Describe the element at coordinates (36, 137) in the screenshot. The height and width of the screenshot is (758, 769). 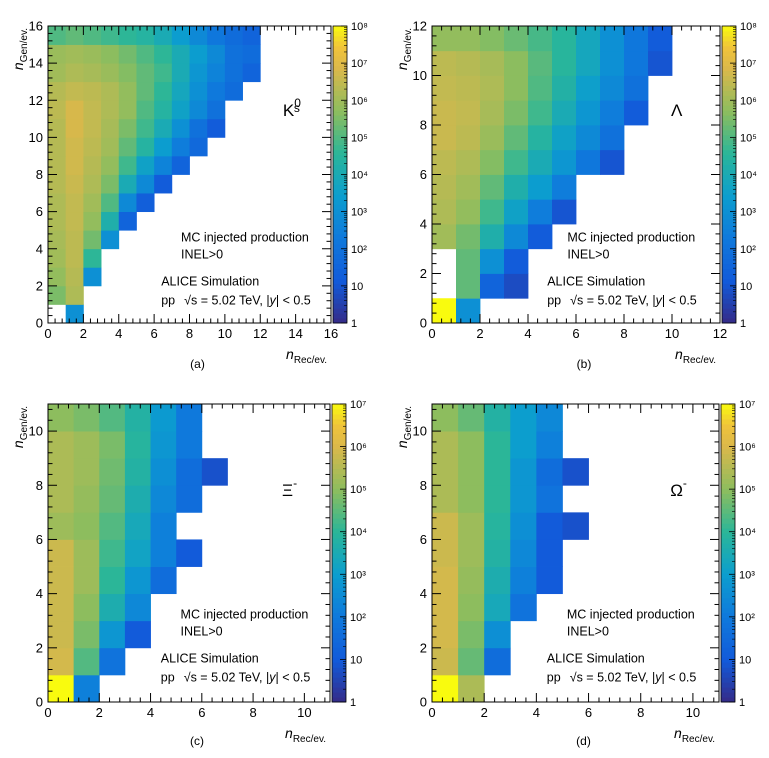
I see `y-tick-label: 10` at that location.